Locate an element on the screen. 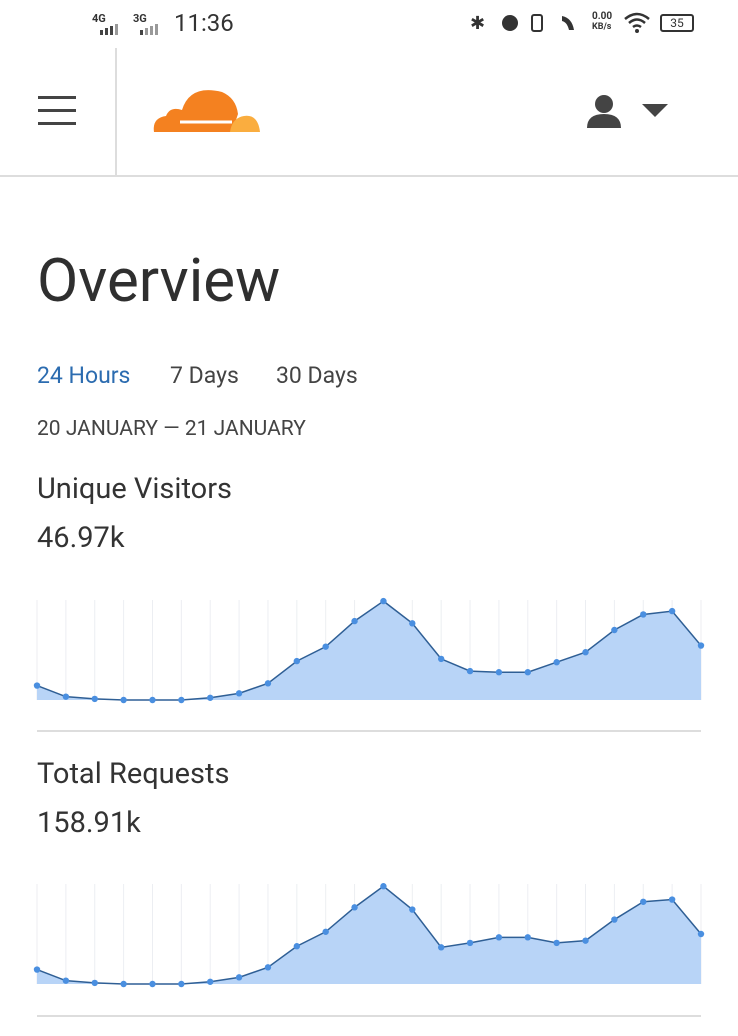 The width and height of the screenshot is (738, 1036). time-tab: 30 Days is located at coordinates (317, 375).